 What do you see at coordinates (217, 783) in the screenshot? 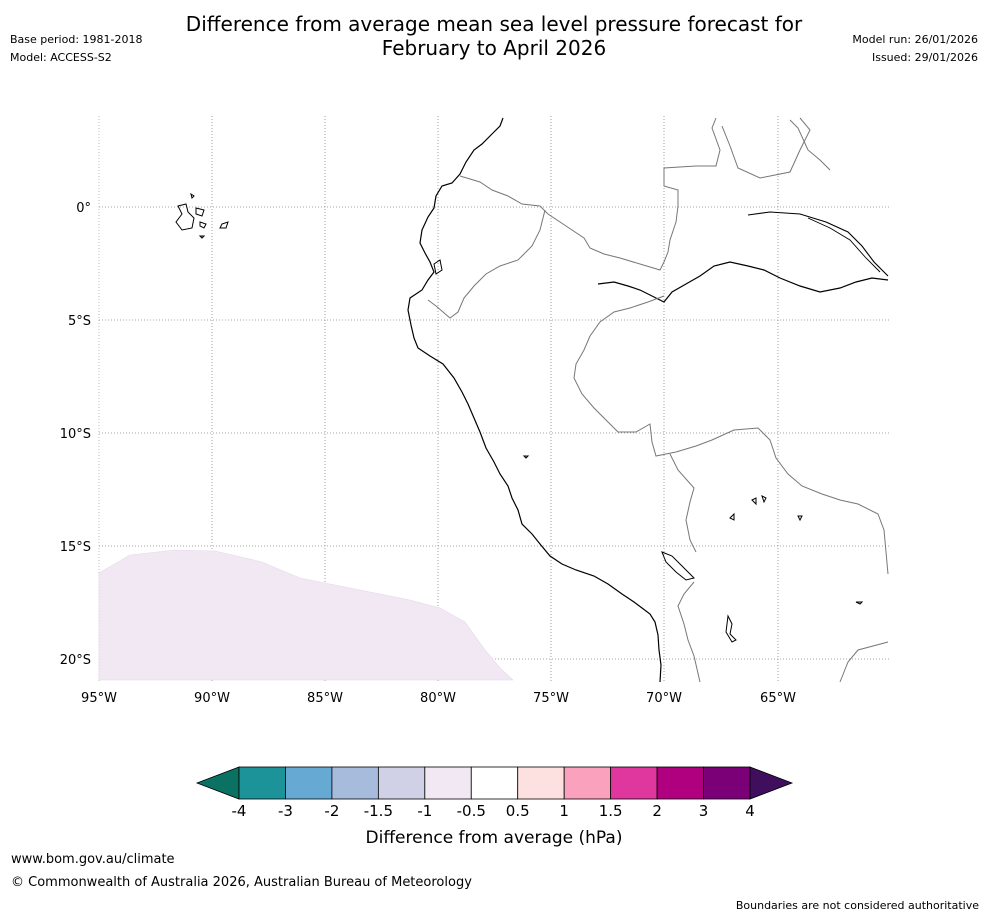
I see `colorbar-under-arrow` at bounding box center [217, 783].